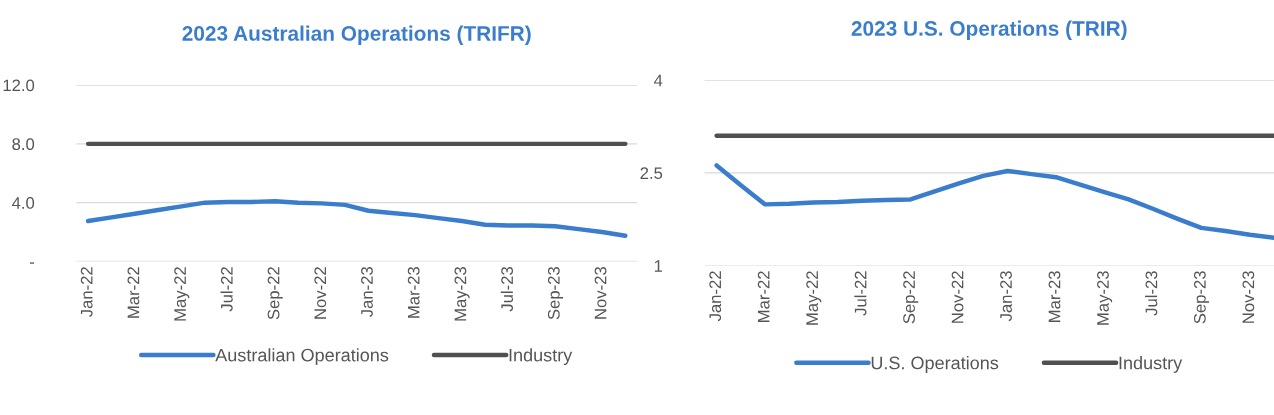 The height and width of the screenshot is (415, 1274). I want to click on y-tick-label: 2.5, so click(651, 173).